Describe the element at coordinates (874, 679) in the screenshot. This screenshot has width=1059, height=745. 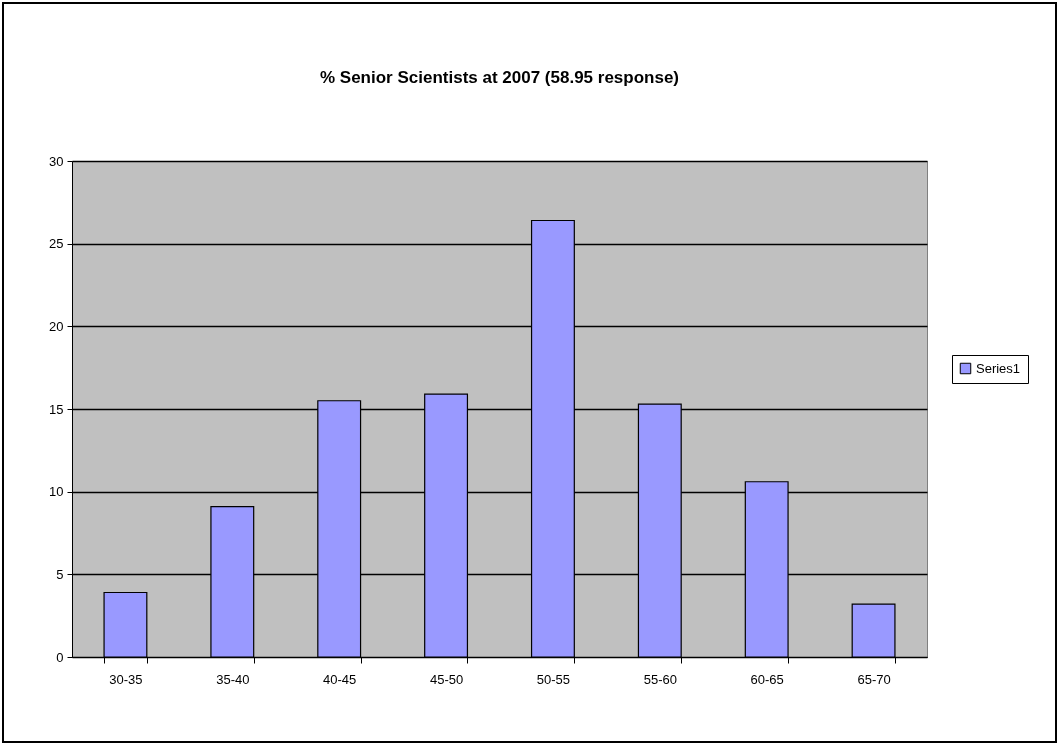
I see `x-tick-label: 65-70` at that location.